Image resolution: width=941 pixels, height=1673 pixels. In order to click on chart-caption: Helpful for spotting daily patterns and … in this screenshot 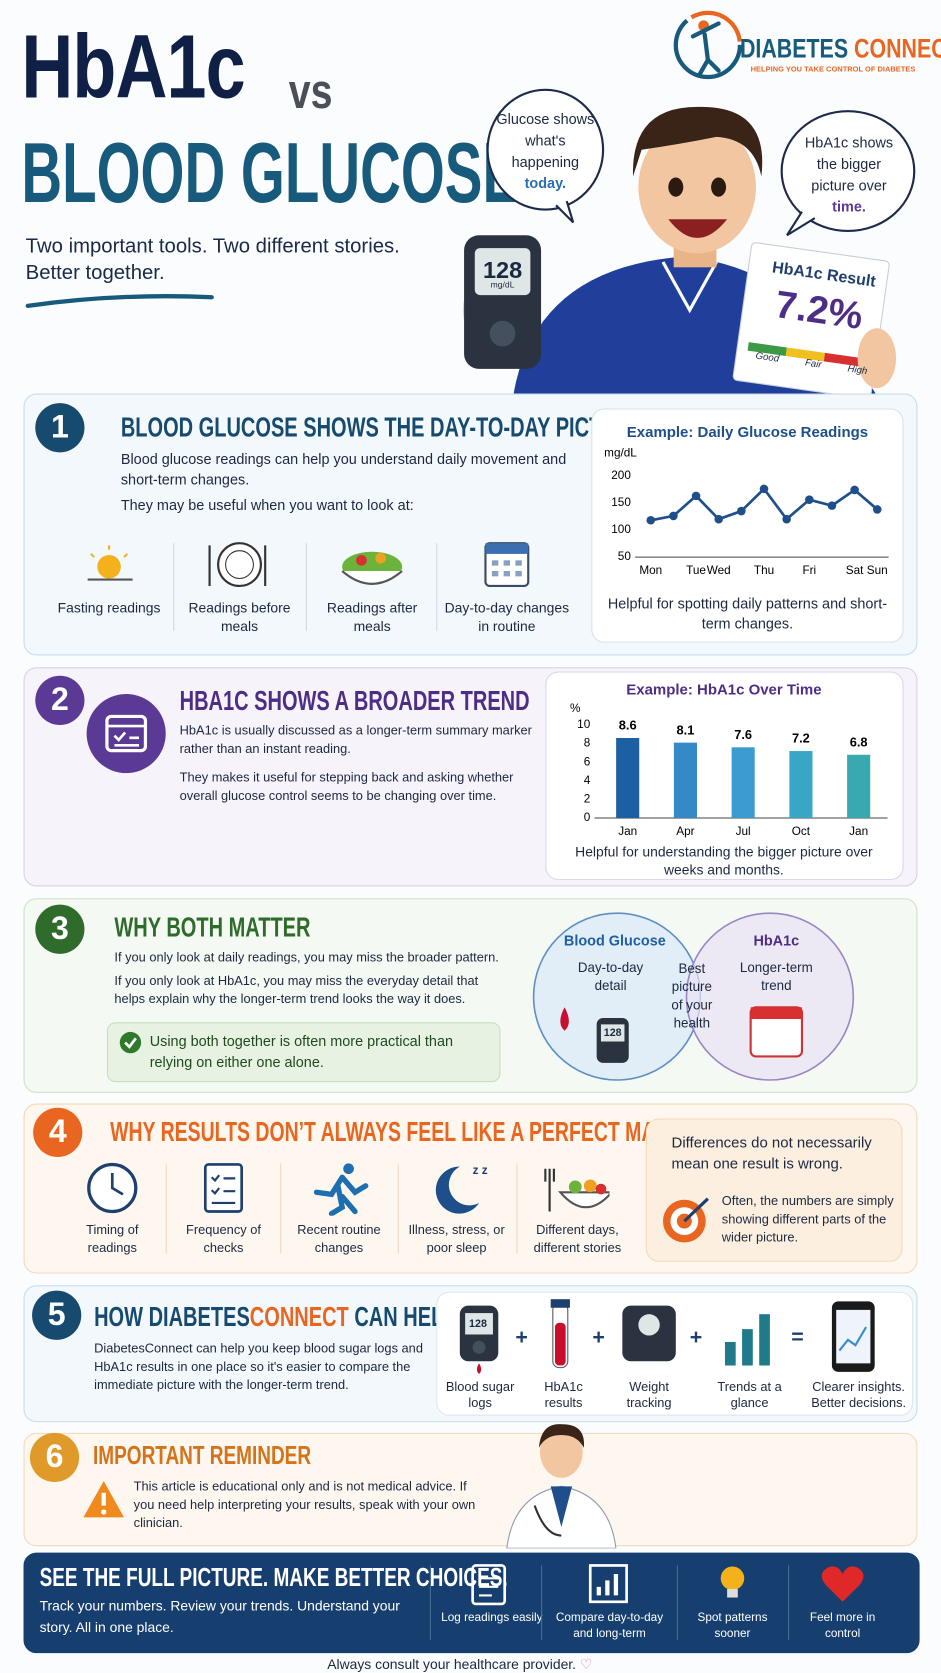, I will do `click(747, 613)`.